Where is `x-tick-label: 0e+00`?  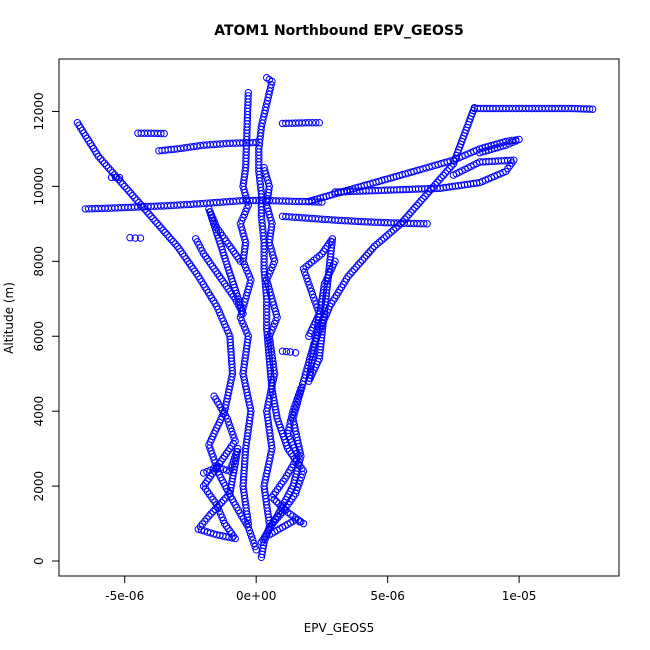
x-tick-label: 0e+00 is located at coordinates (256, 596).